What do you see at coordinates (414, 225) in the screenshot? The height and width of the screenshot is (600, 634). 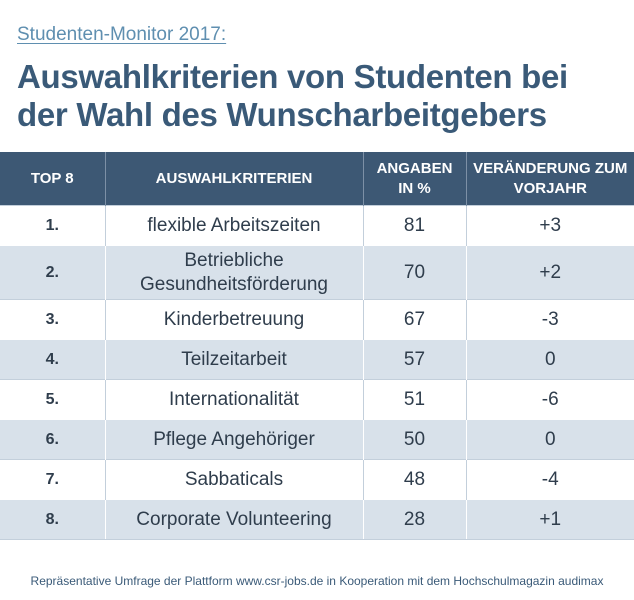 I see `percent-cell: 81` at bounding box center [414, 225].